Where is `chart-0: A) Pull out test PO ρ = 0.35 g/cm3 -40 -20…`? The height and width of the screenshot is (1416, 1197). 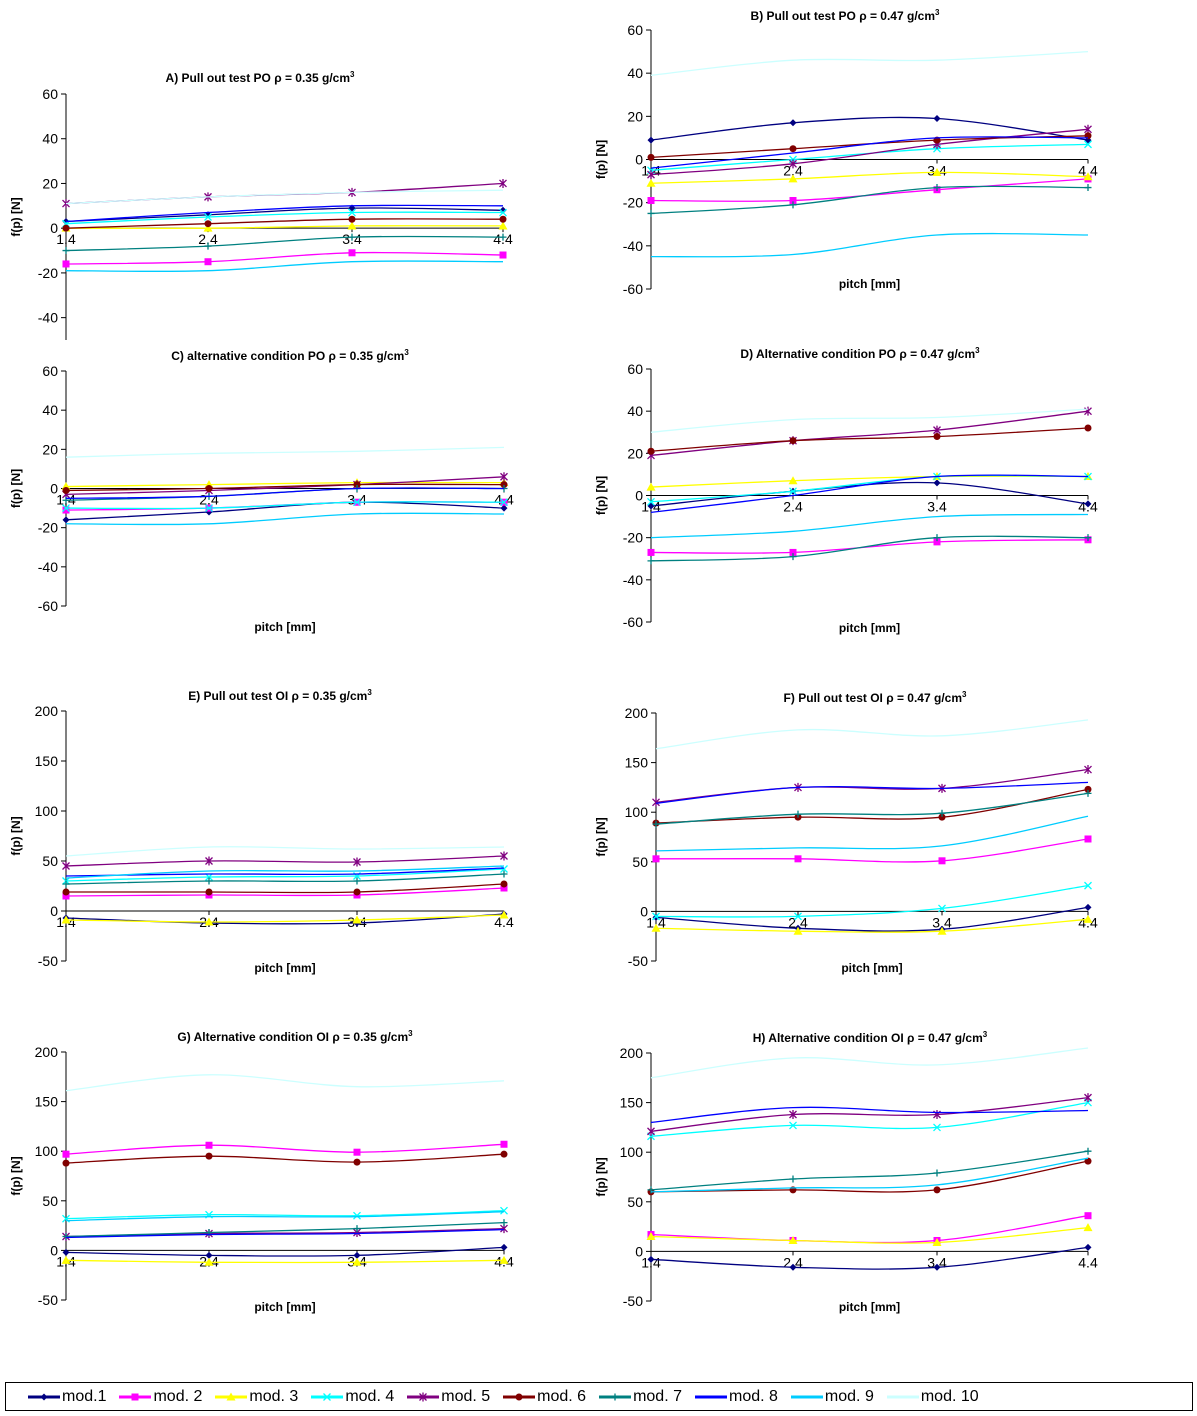 chart-0: A) Pull out test PO ρ = 0.35 g/cm3 -40 -20… is located at coordinates (261, 205).